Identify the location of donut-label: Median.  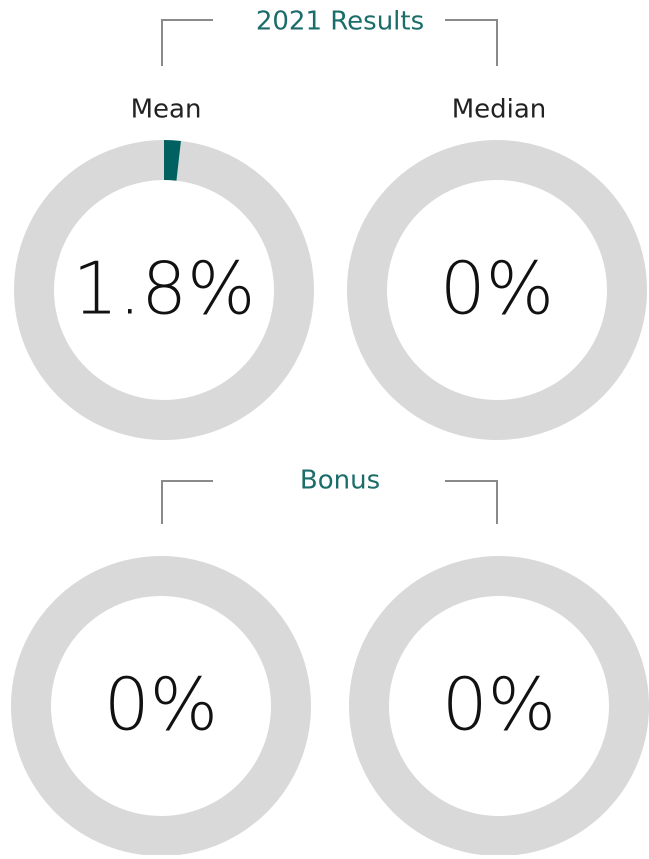
(499, 110).